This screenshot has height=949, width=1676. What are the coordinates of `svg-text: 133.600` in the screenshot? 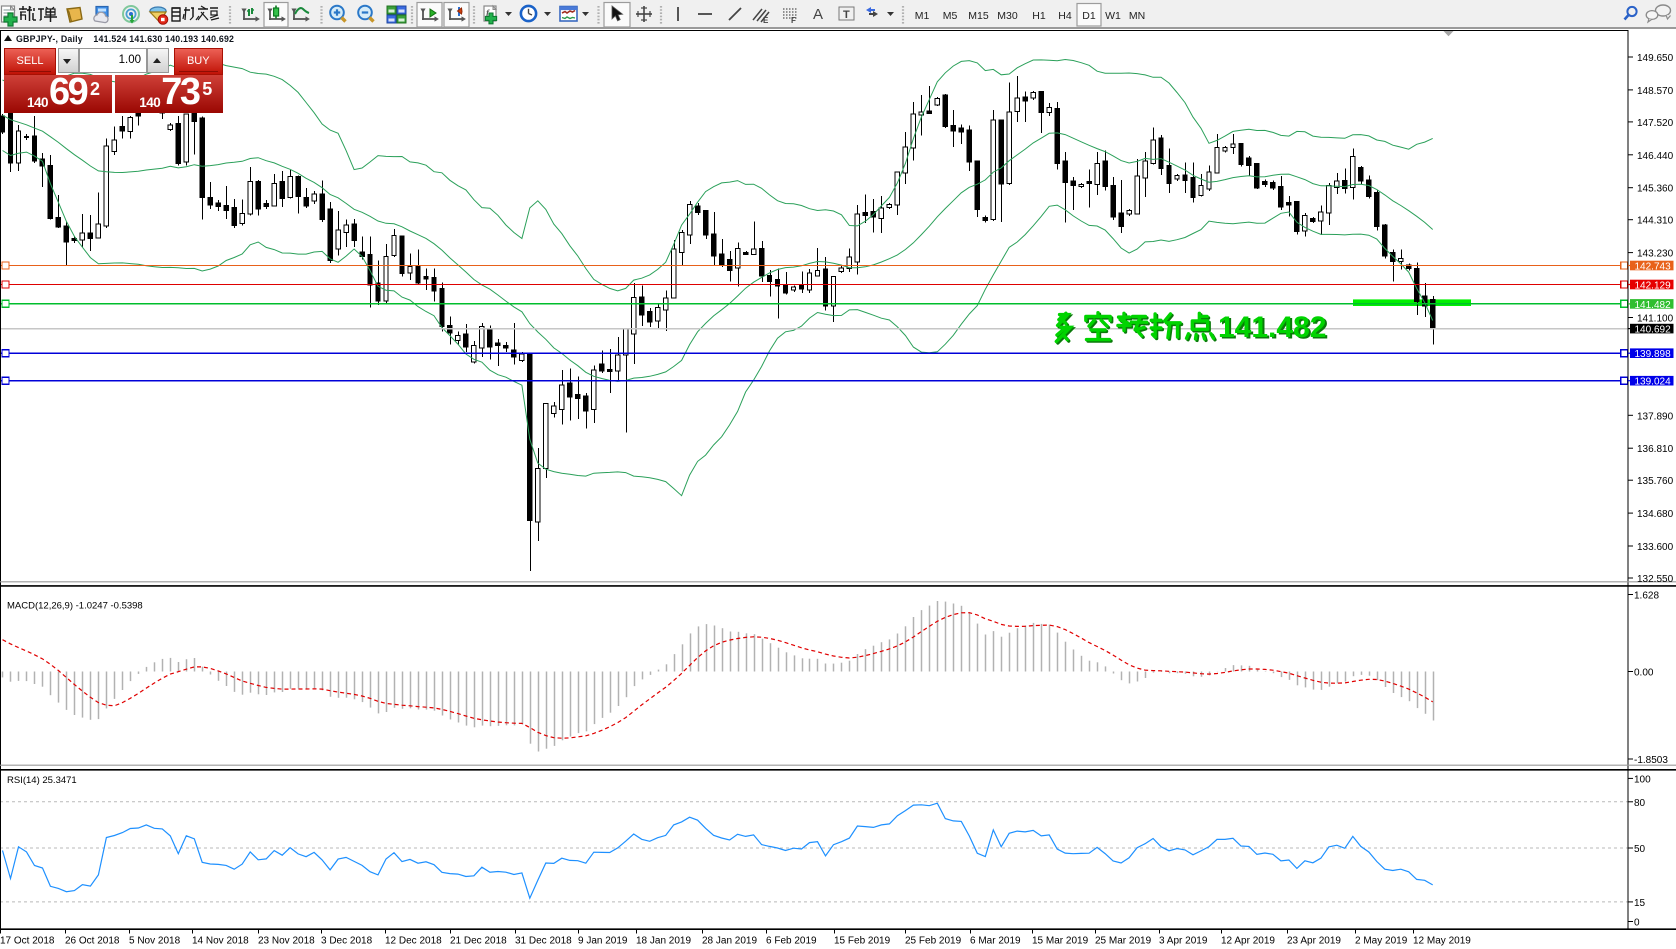 It's located at (1655, 547).